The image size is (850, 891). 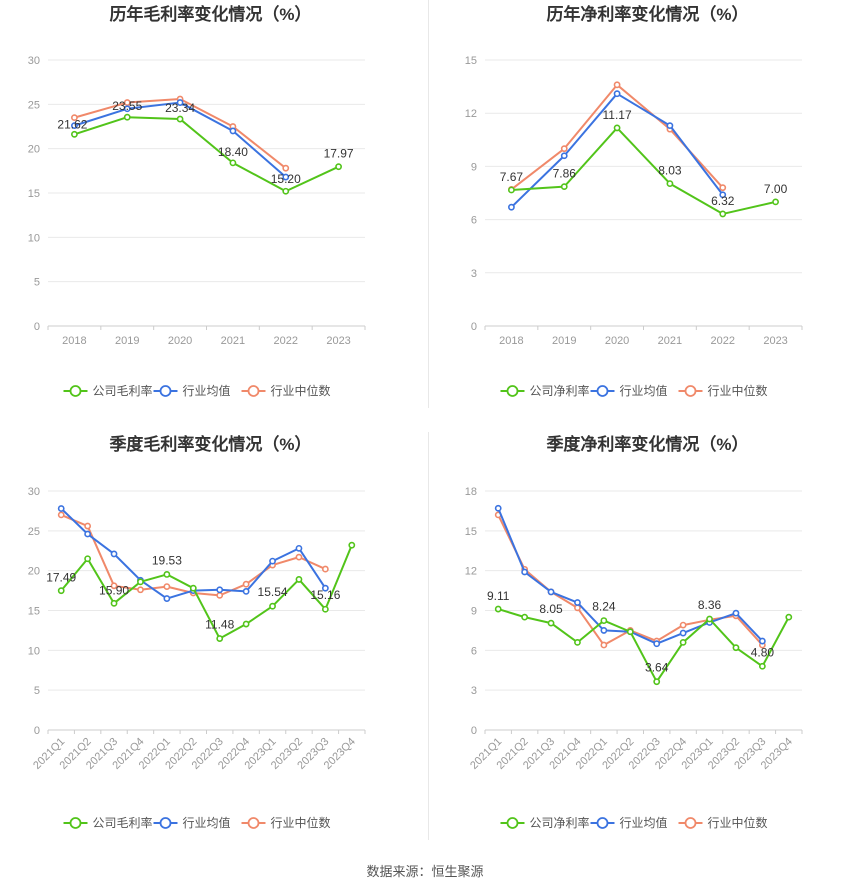 I want to click on data-label: 8.24, so click(x=604, y=607).